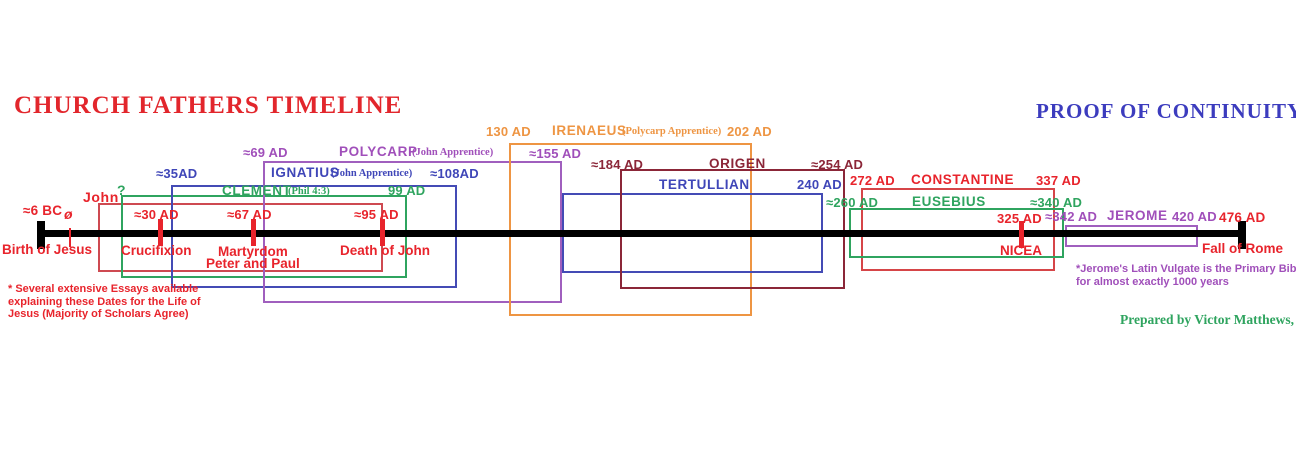  I want to click on figure-label-john: John, so click(101, 197).